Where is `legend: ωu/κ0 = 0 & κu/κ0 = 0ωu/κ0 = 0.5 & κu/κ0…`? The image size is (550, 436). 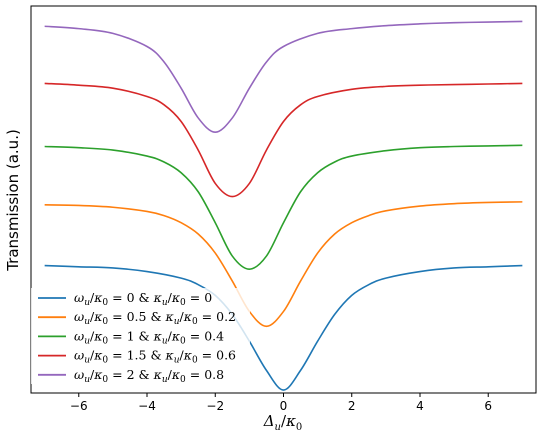
legend: ωu/κ0 = 0 & κu/κ0 = 0ωu/κ0 = 0.5 & κu/κ0… is located at coordinates (140, 336).